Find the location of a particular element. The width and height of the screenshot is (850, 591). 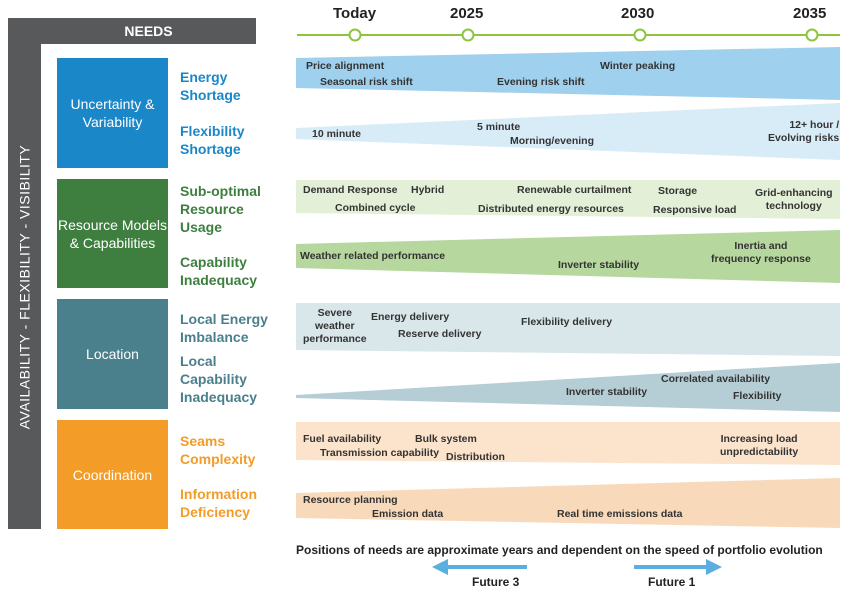

need-seams-complexity: Seams Complexity is located at coordinates (218, 450).